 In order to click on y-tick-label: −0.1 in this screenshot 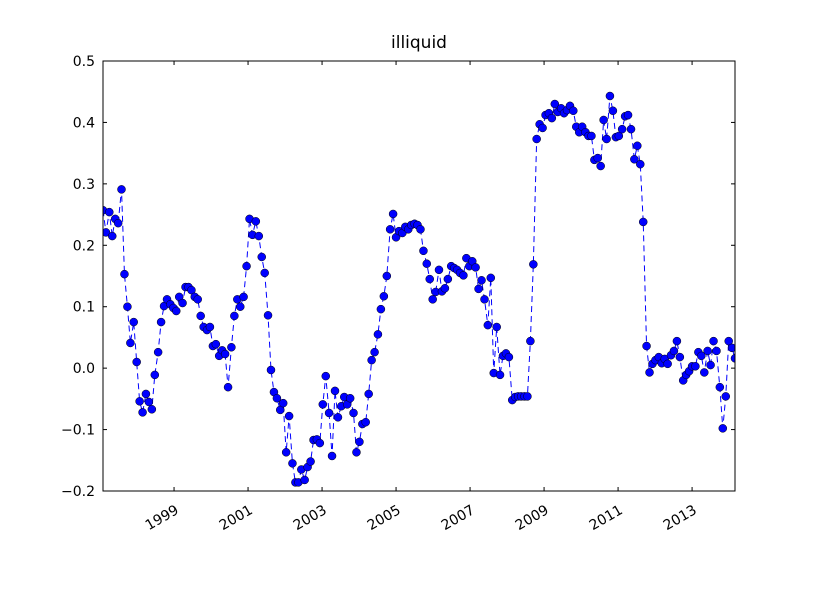, I will do `click(78, 431)`.